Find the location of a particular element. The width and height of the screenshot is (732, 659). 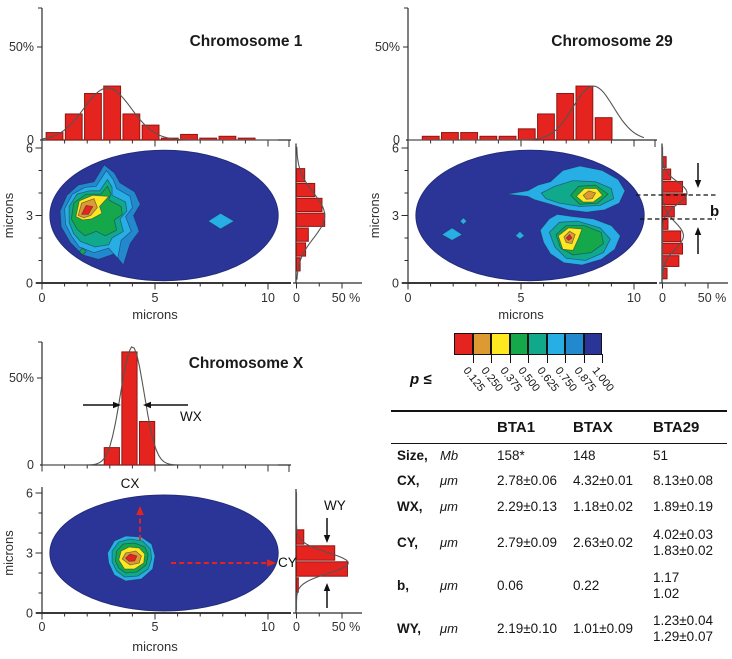

annotations: b is located at coordinates (677, 208).